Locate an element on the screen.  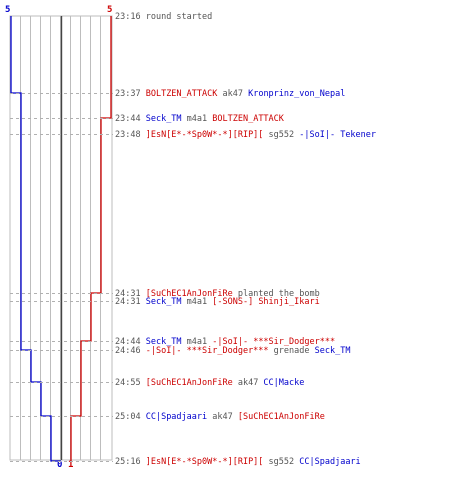
event-player-name: CC|Macke is located at coordinates (281, 383).